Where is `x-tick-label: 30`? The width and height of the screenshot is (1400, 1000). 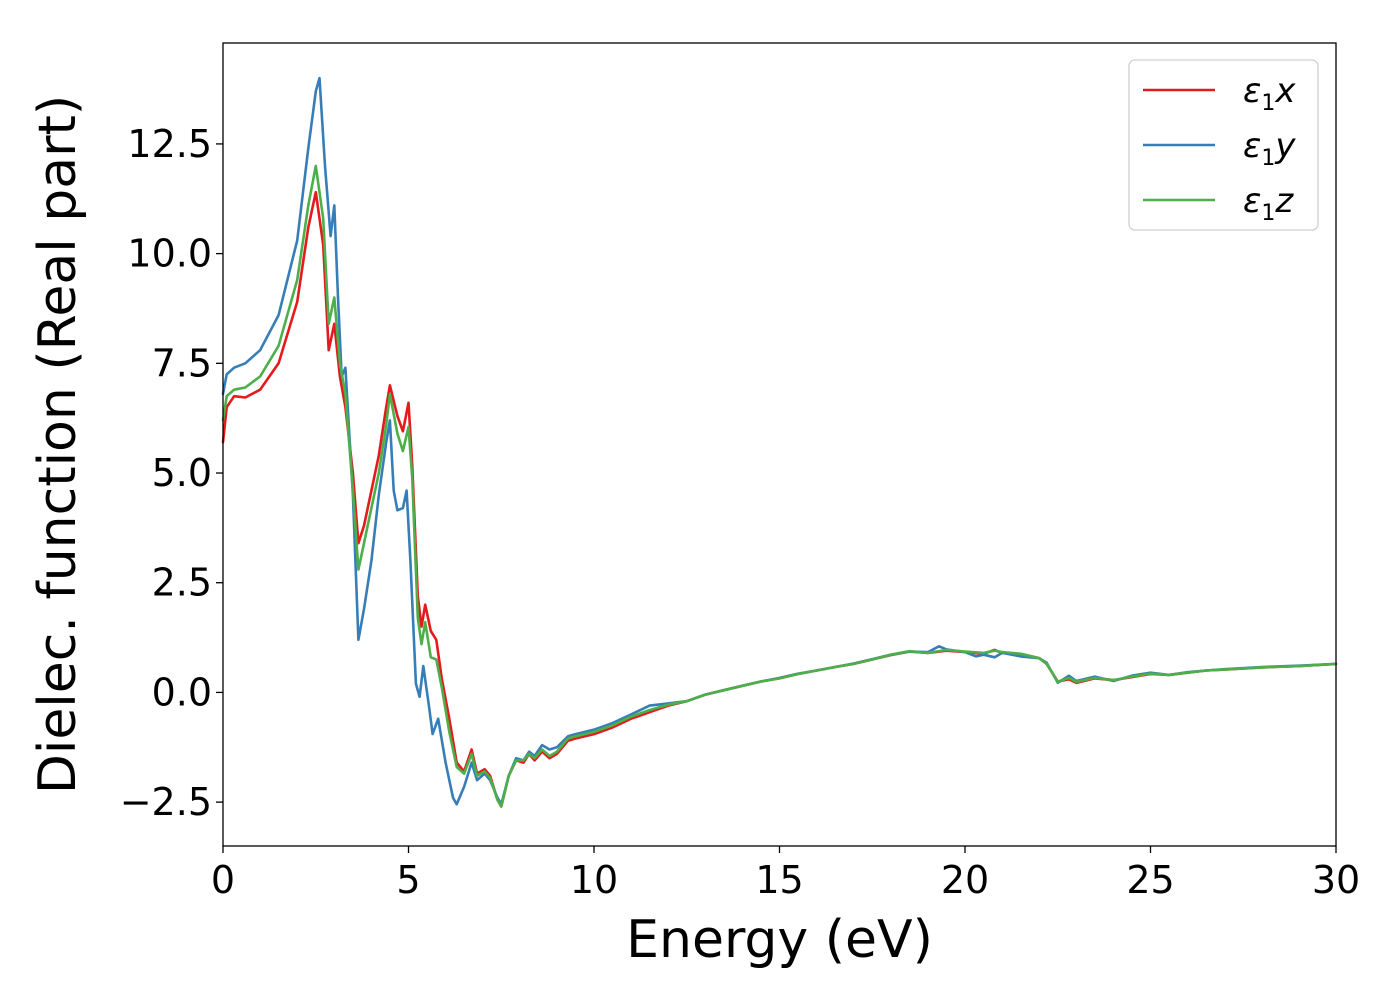 x-tick-label: 30 is located at coordinates (1336, 880).